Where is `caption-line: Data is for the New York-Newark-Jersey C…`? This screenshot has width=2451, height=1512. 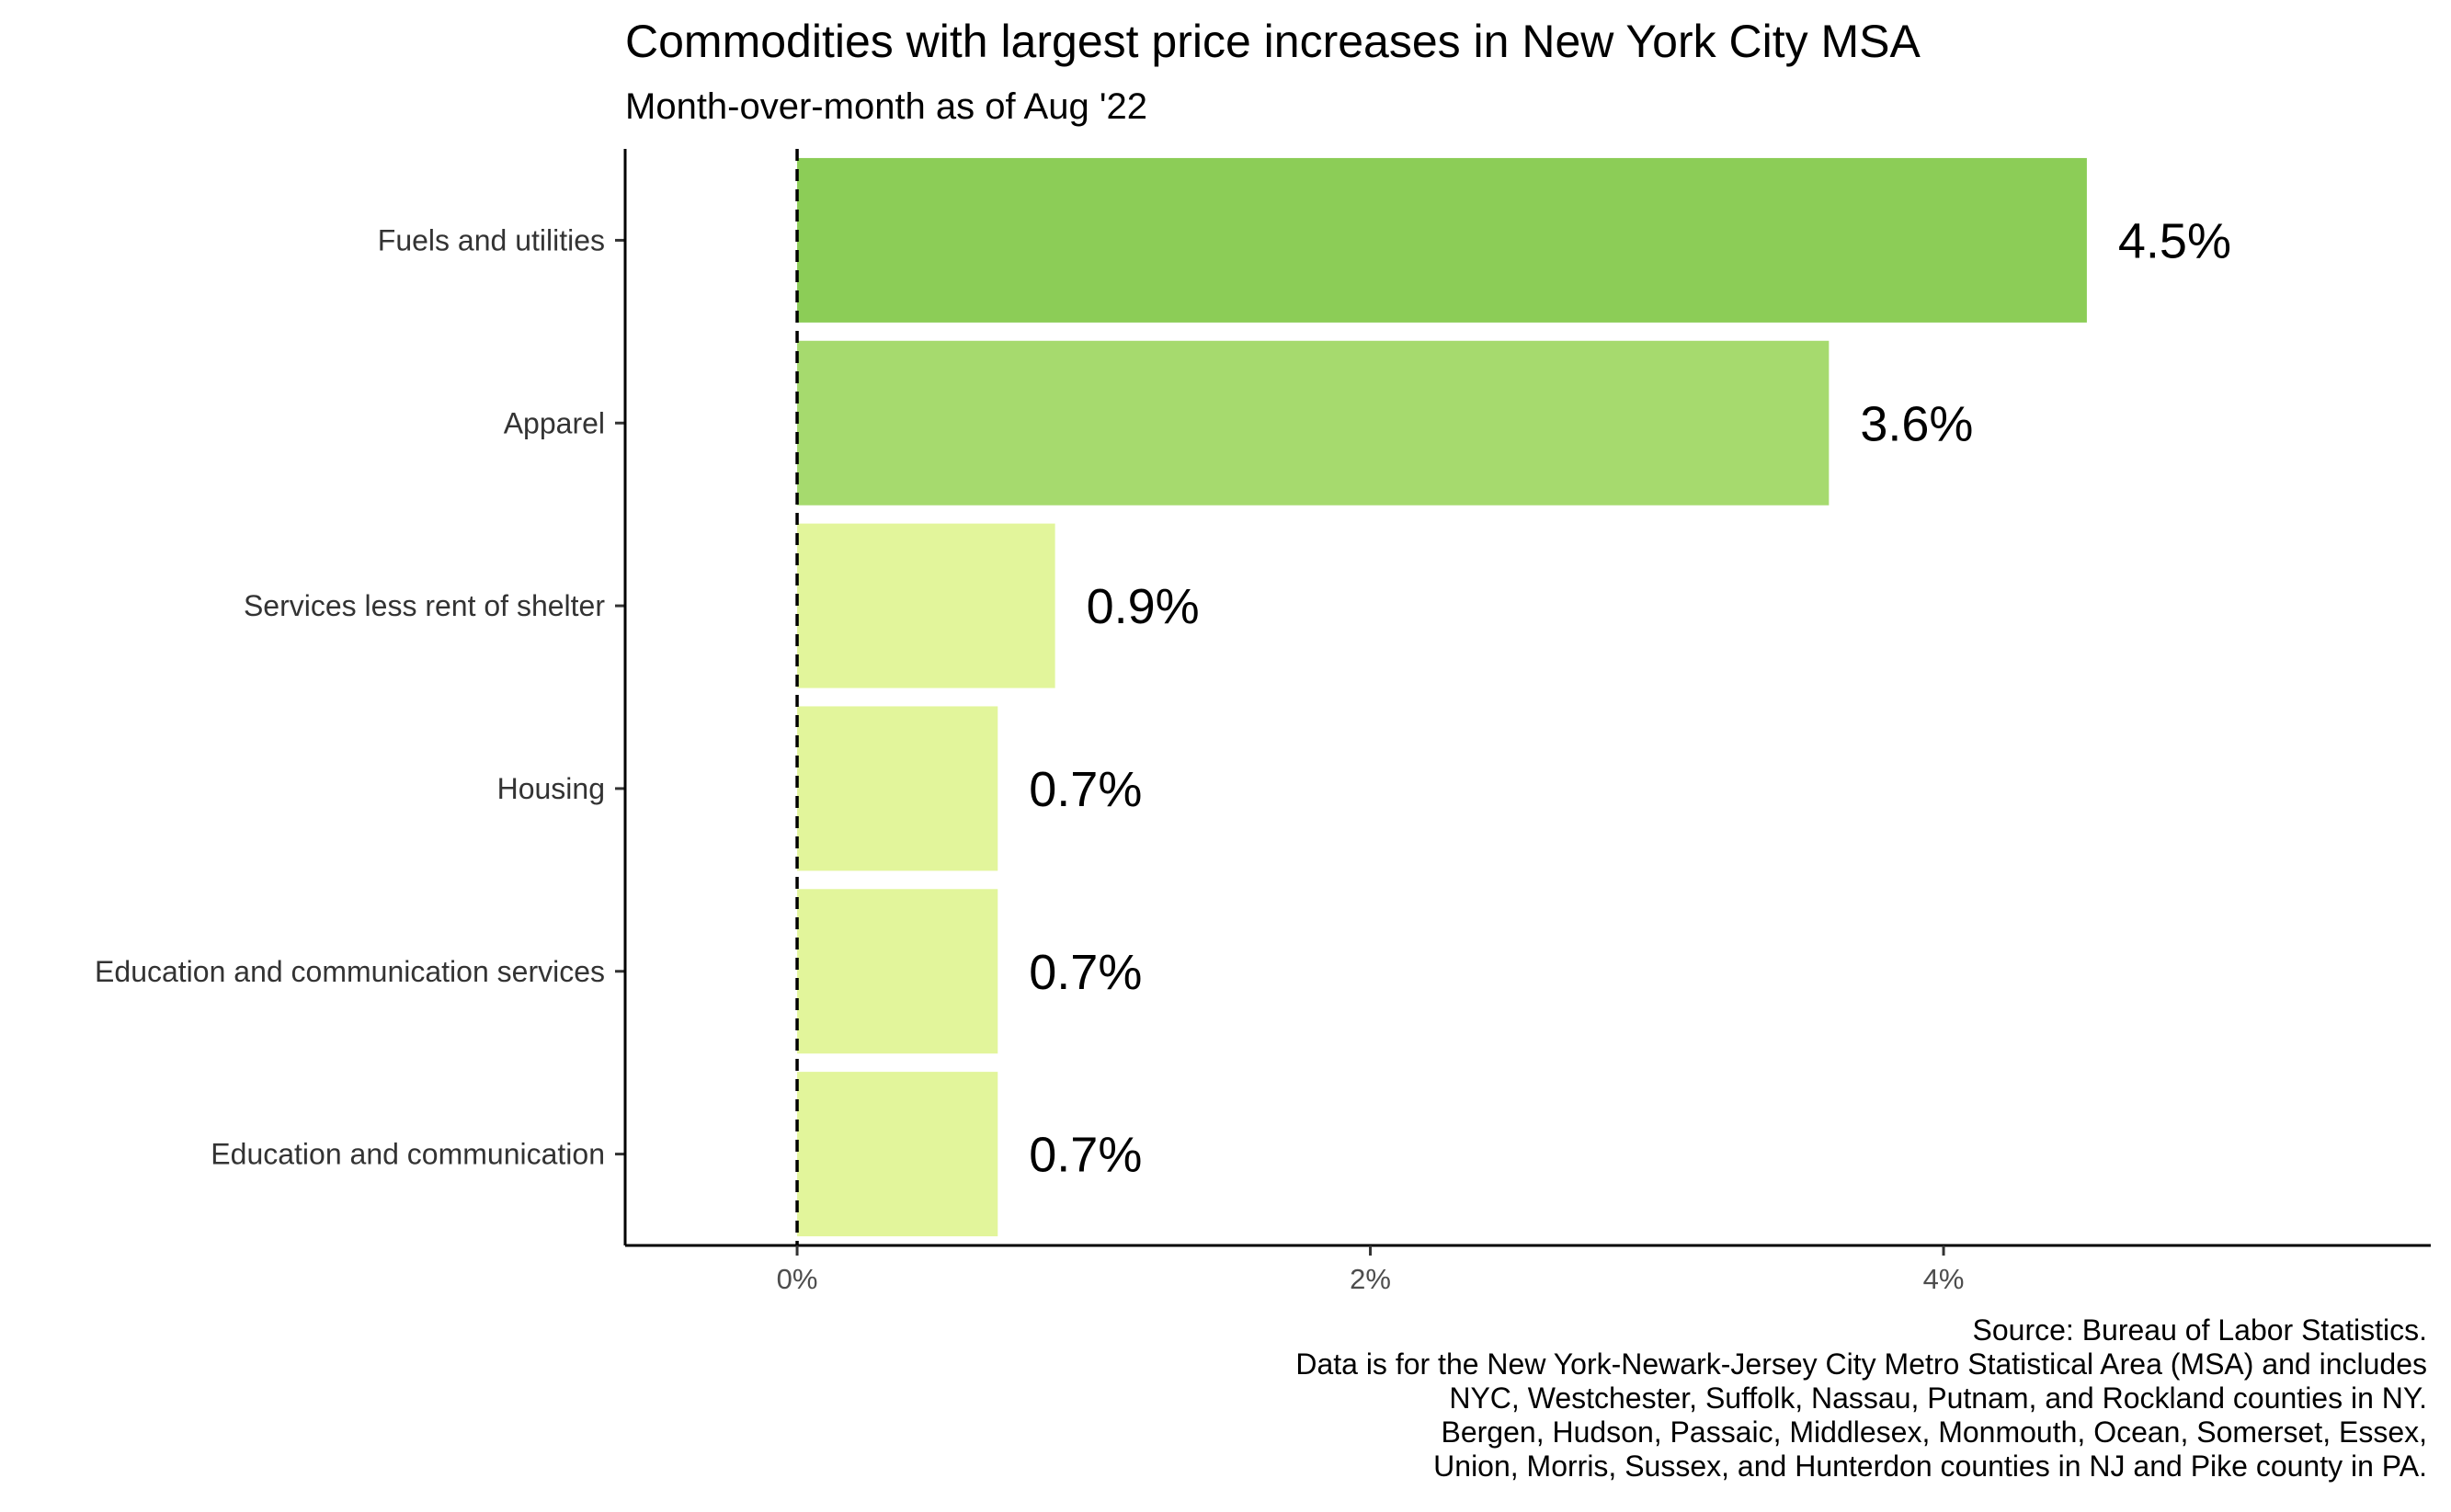
caption-line: Data is for the New York-Newark-Jersey C… is located at coordinates (1861, 1364).